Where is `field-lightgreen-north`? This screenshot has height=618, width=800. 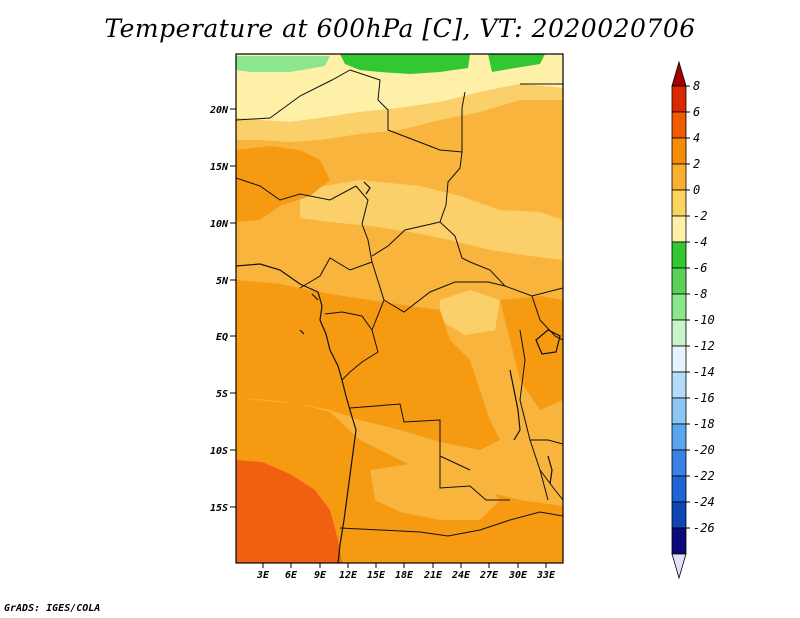
field-lightgreen-north is located at coordinates (283, 64).